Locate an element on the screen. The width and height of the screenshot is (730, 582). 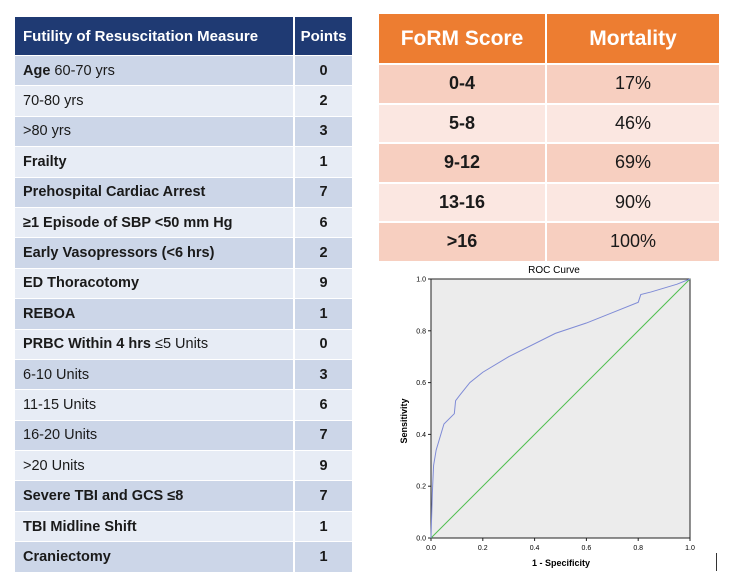
points-column-header: Points is located at coordinates (323, 36).